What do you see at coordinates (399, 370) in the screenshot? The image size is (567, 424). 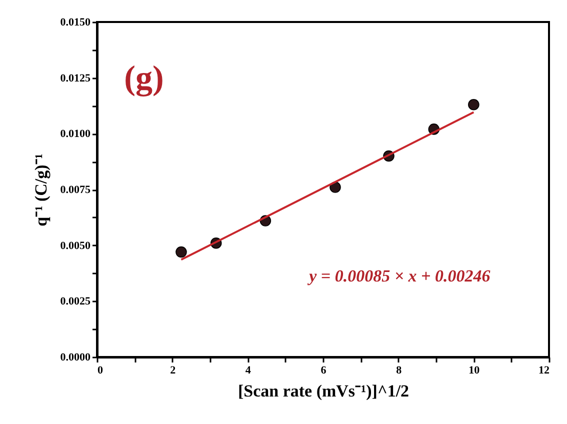 I see `x-tick-label: 8` at bounding box center [399, 370].